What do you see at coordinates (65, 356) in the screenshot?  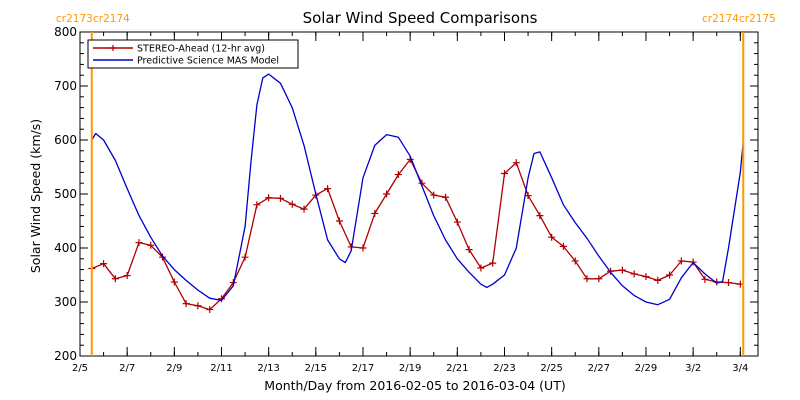 I see `y-tick-label: 200` at bounding box center [65, 356].